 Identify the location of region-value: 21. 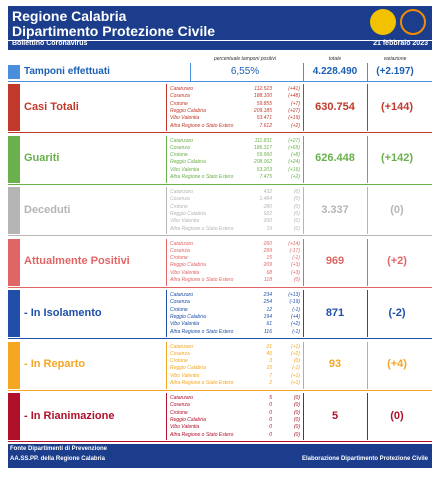
(269, 346).